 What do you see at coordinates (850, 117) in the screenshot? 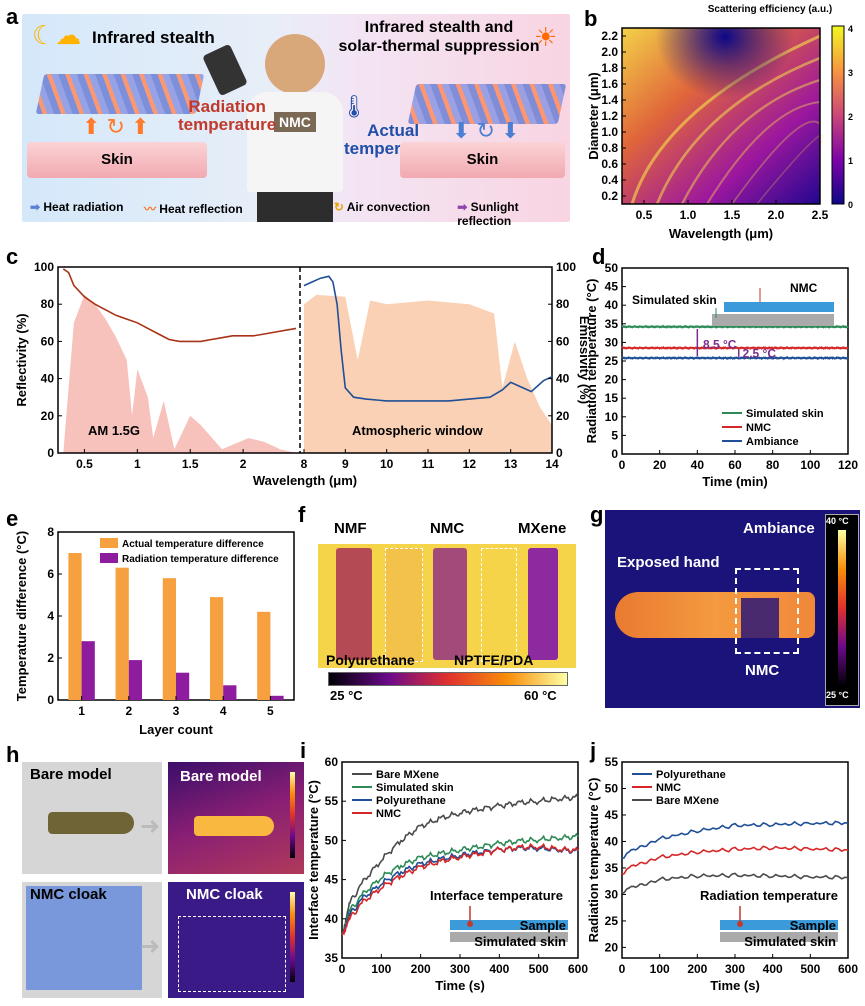
I see `colorbar-tick: 2` at bounding box center [850, 117].